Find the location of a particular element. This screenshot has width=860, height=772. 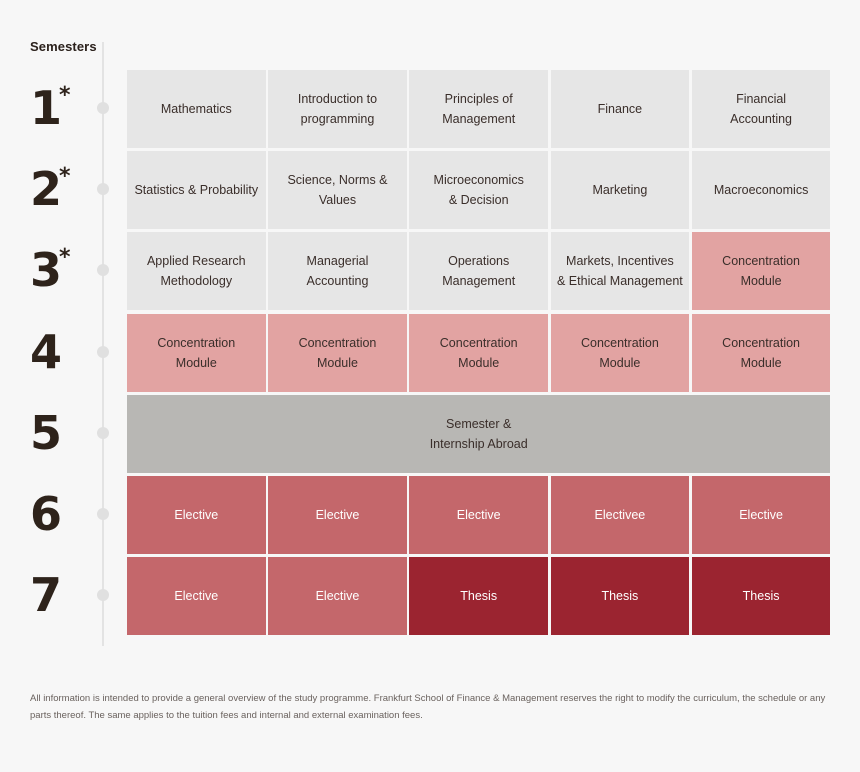

module-cell: Introduction to programming is located at coordinates (337, 109).